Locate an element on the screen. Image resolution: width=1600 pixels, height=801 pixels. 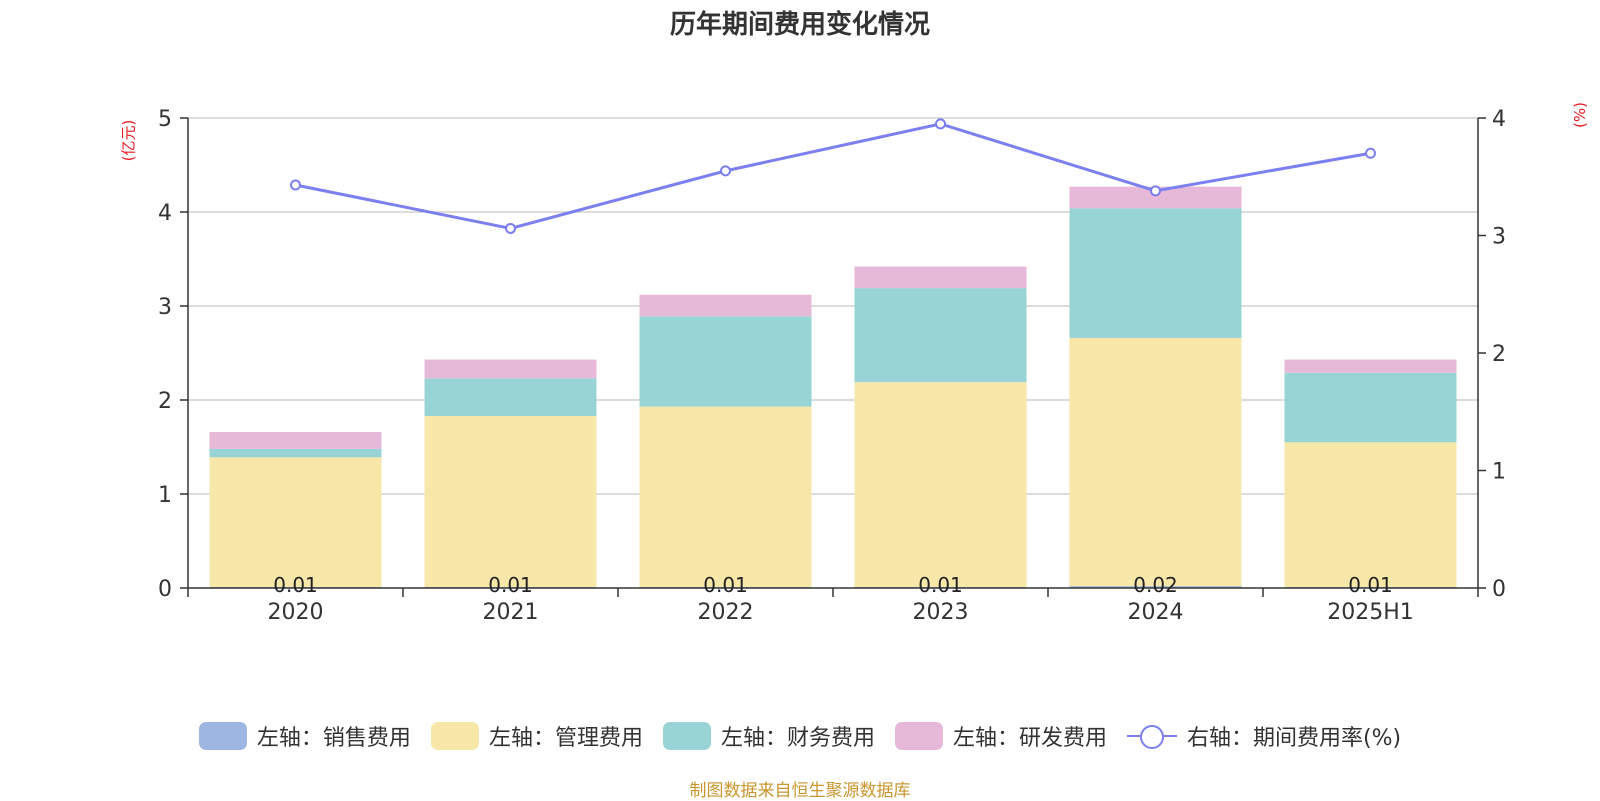
bar-finance-2025H1 is located at coordinates (1370, 407).